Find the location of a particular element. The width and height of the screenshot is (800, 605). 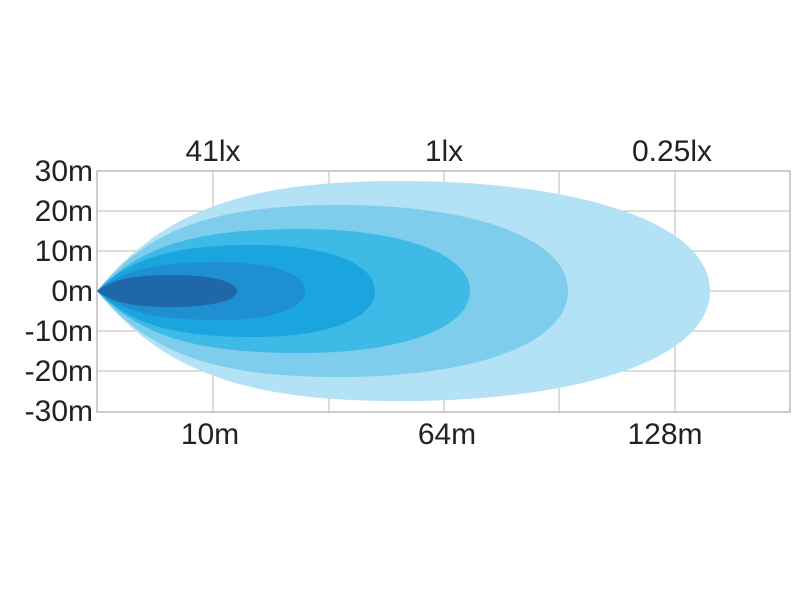

y-label: -10m is located at coordinates (59, 331).